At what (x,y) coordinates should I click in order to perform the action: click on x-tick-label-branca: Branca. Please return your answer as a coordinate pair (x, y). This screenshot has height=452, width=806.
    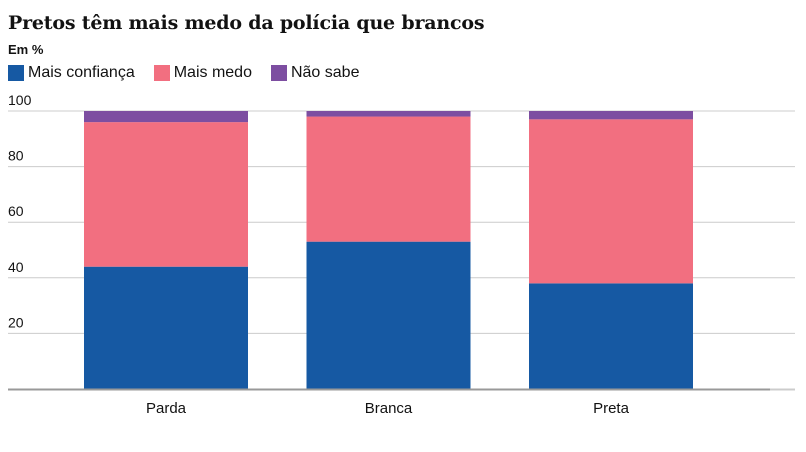
    Looking at the image, I should click on (389, 408).